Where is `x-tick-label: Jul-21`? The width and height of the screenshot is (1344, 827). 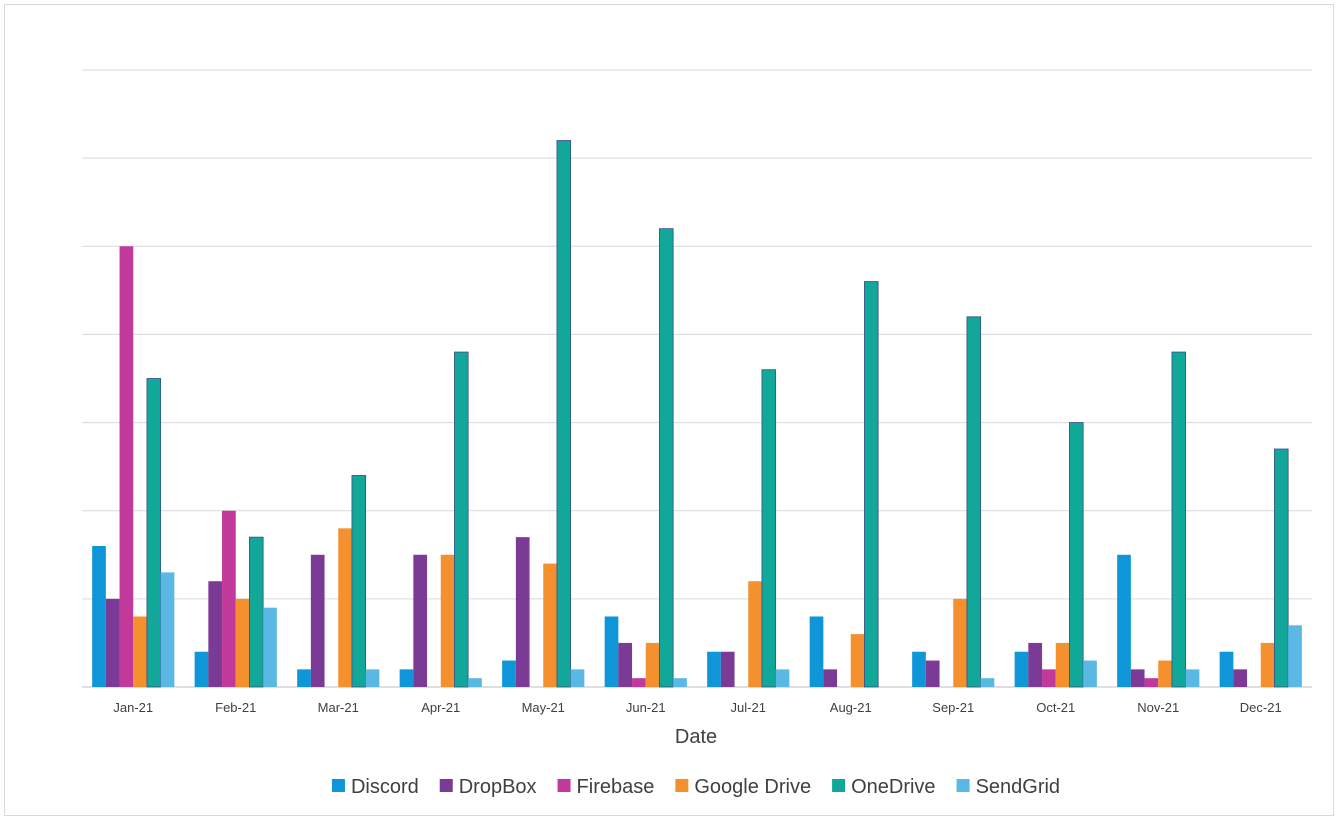 x-tick-label: Jul-21 is located at coordinates (748, 707).